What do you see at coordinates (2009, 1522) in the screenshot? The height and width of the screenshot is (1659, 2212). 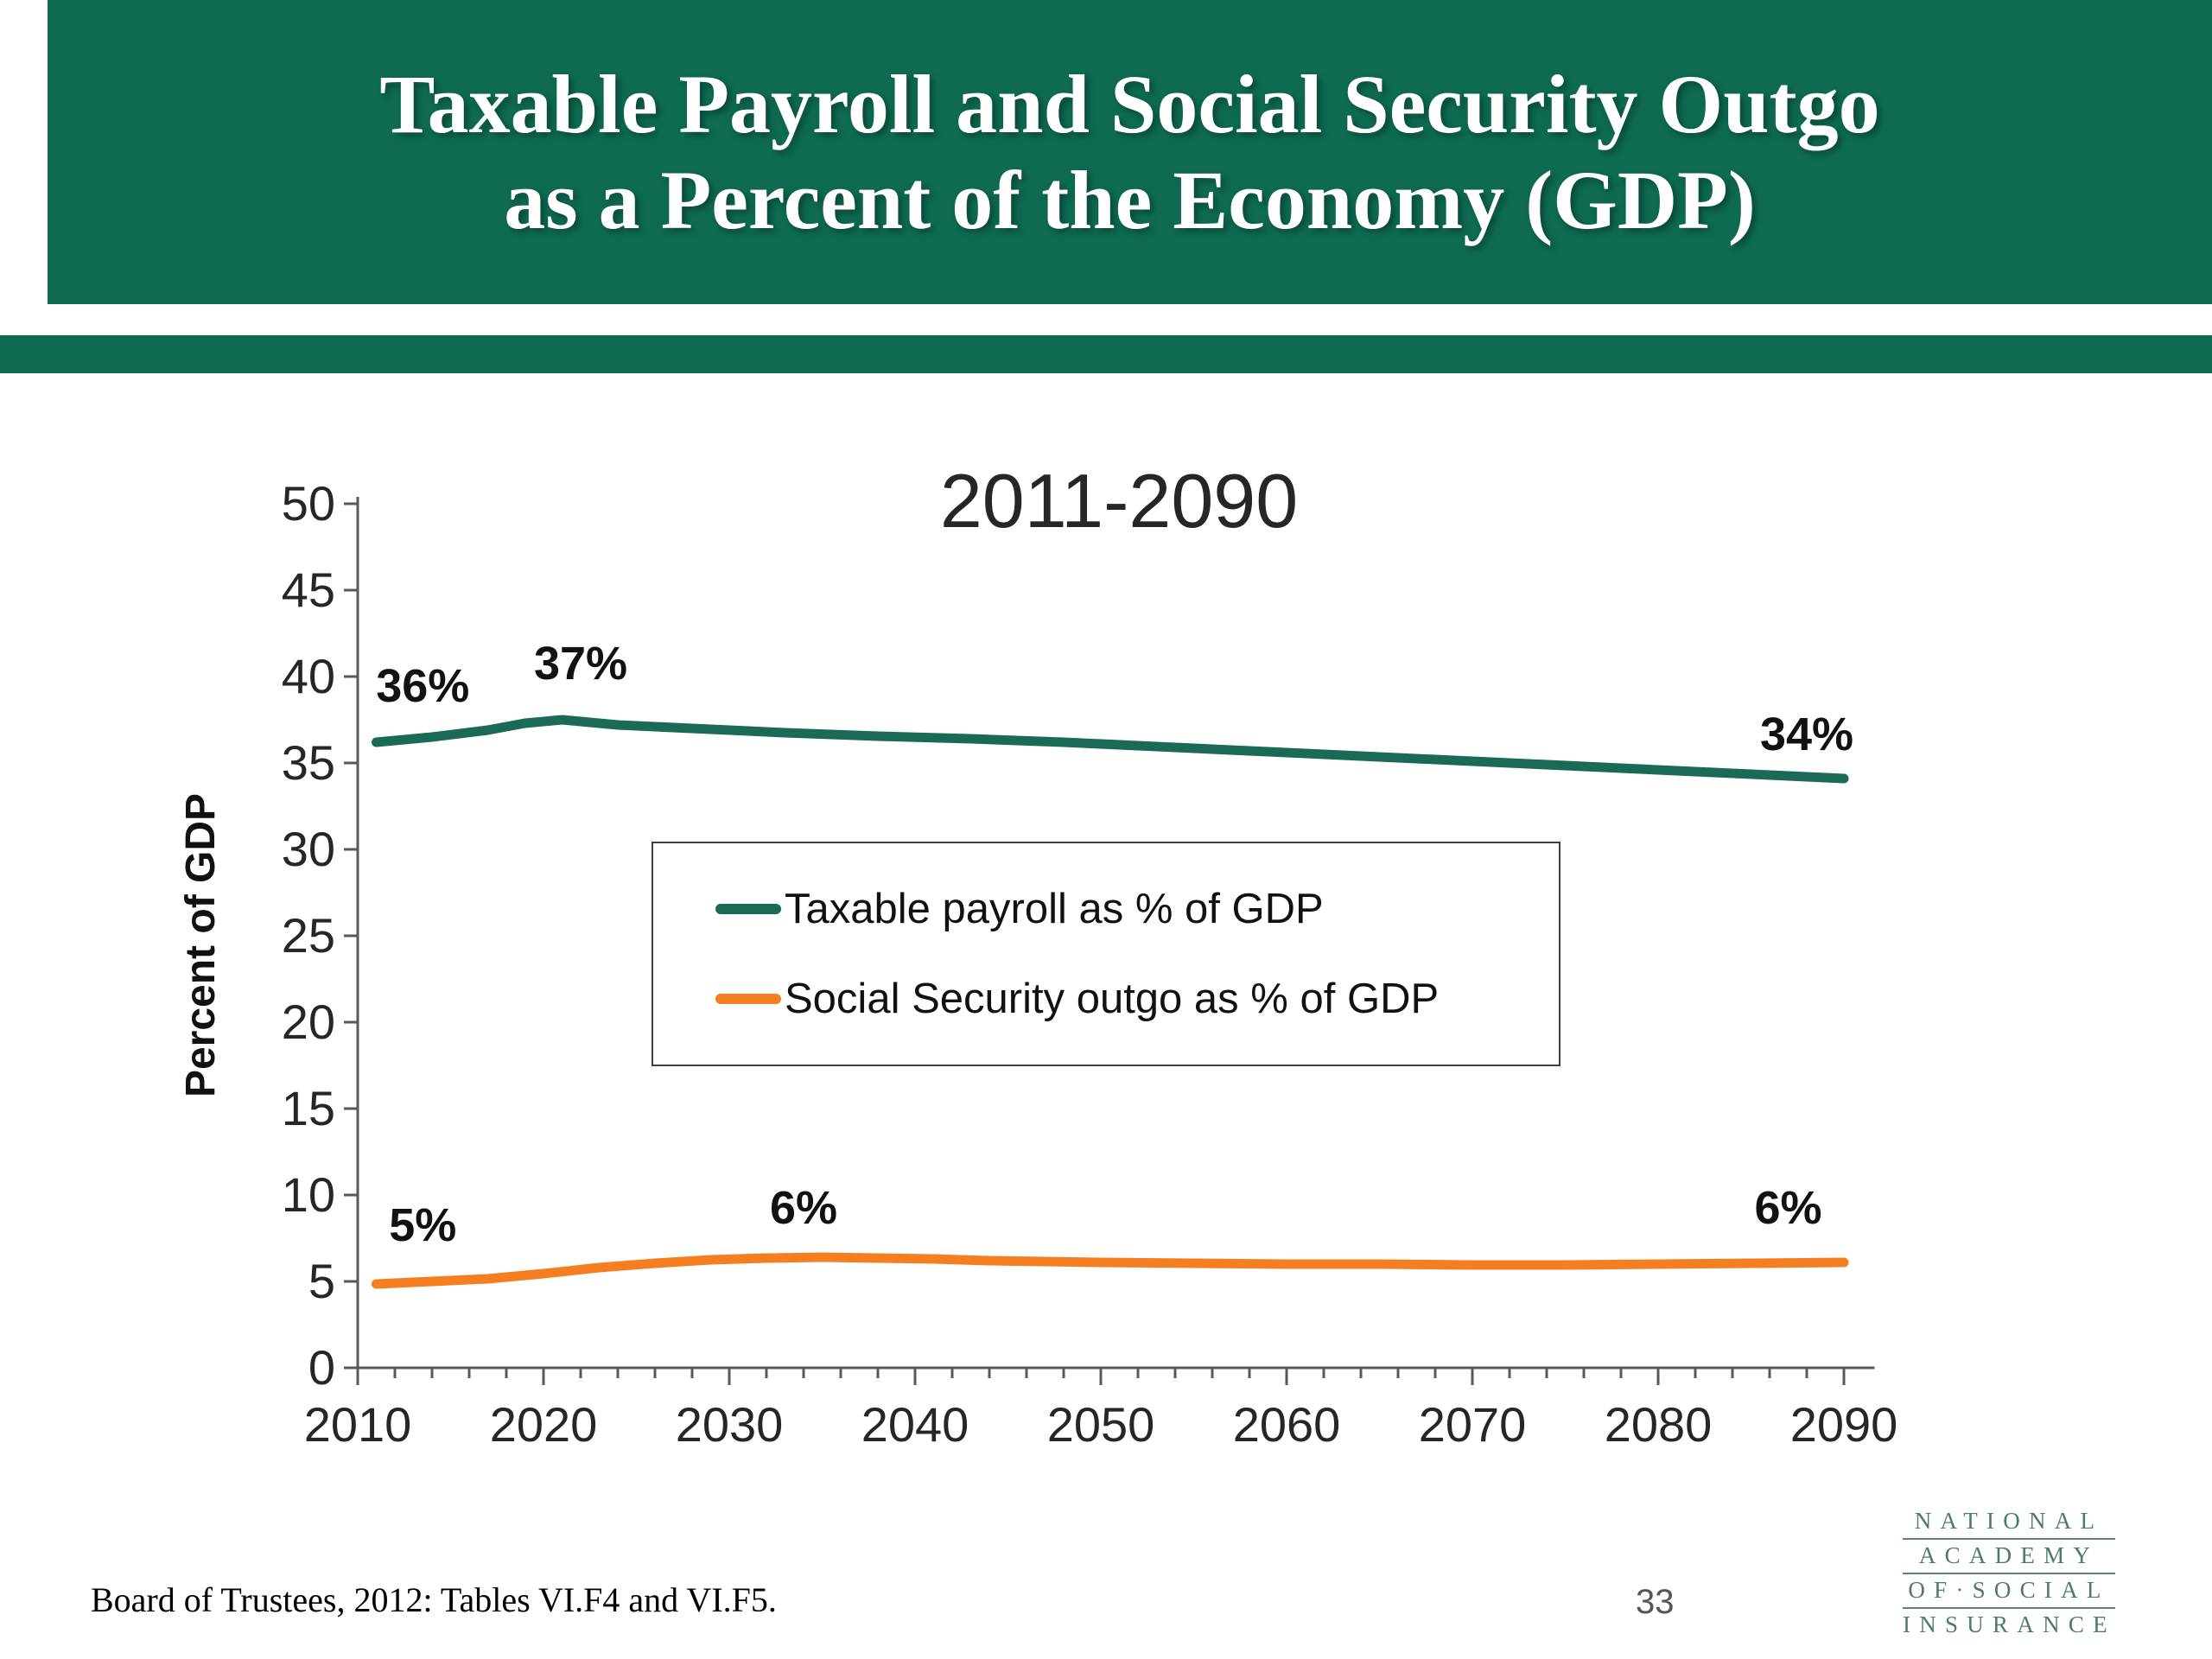 I see `logo-line-national: NATIONAL` at bounding box center [2009, 1522].